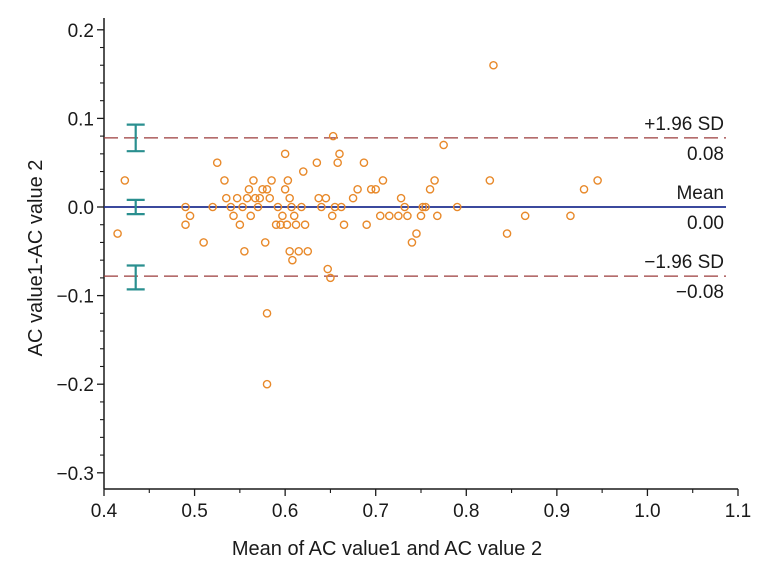  Describe the element at coordinates (194, 511) in the screenshot. I see `x-tick-label: 0.5` at that location.